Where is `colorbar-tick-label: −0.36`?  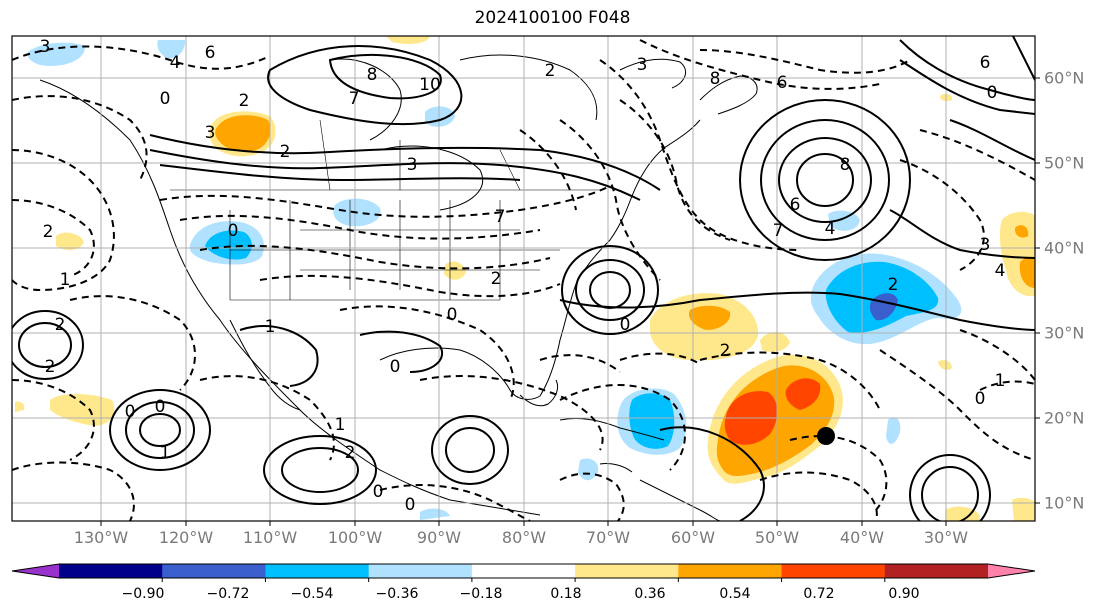 colorbar-tick-label: −0.36 is located at coordinates (397, 594).